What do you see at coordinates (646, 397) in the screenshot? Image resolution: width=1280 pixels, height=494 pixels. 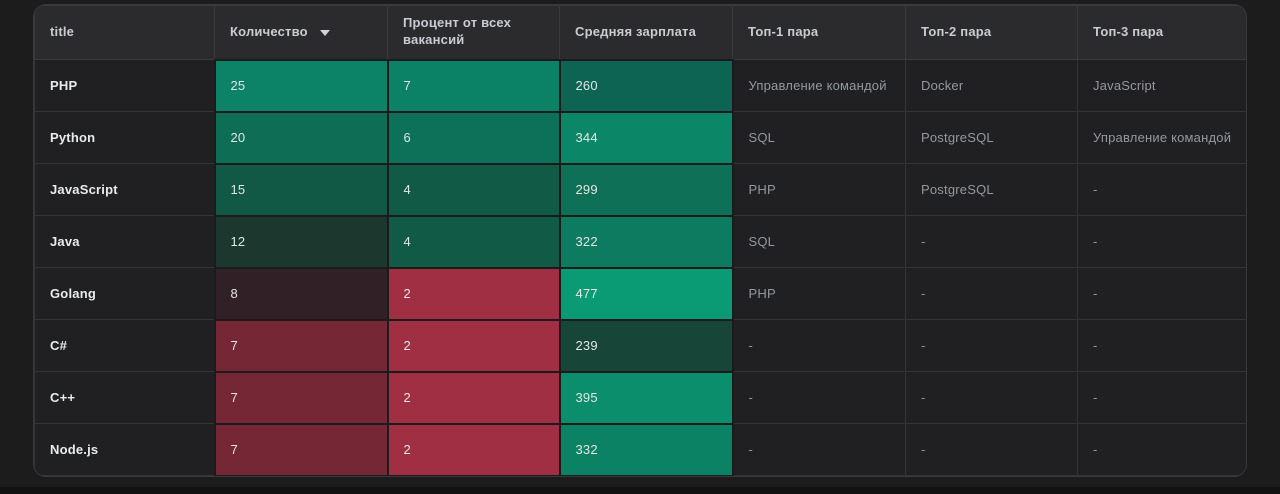 I see `cell-salary: 395` at bounding box center [646, 397].